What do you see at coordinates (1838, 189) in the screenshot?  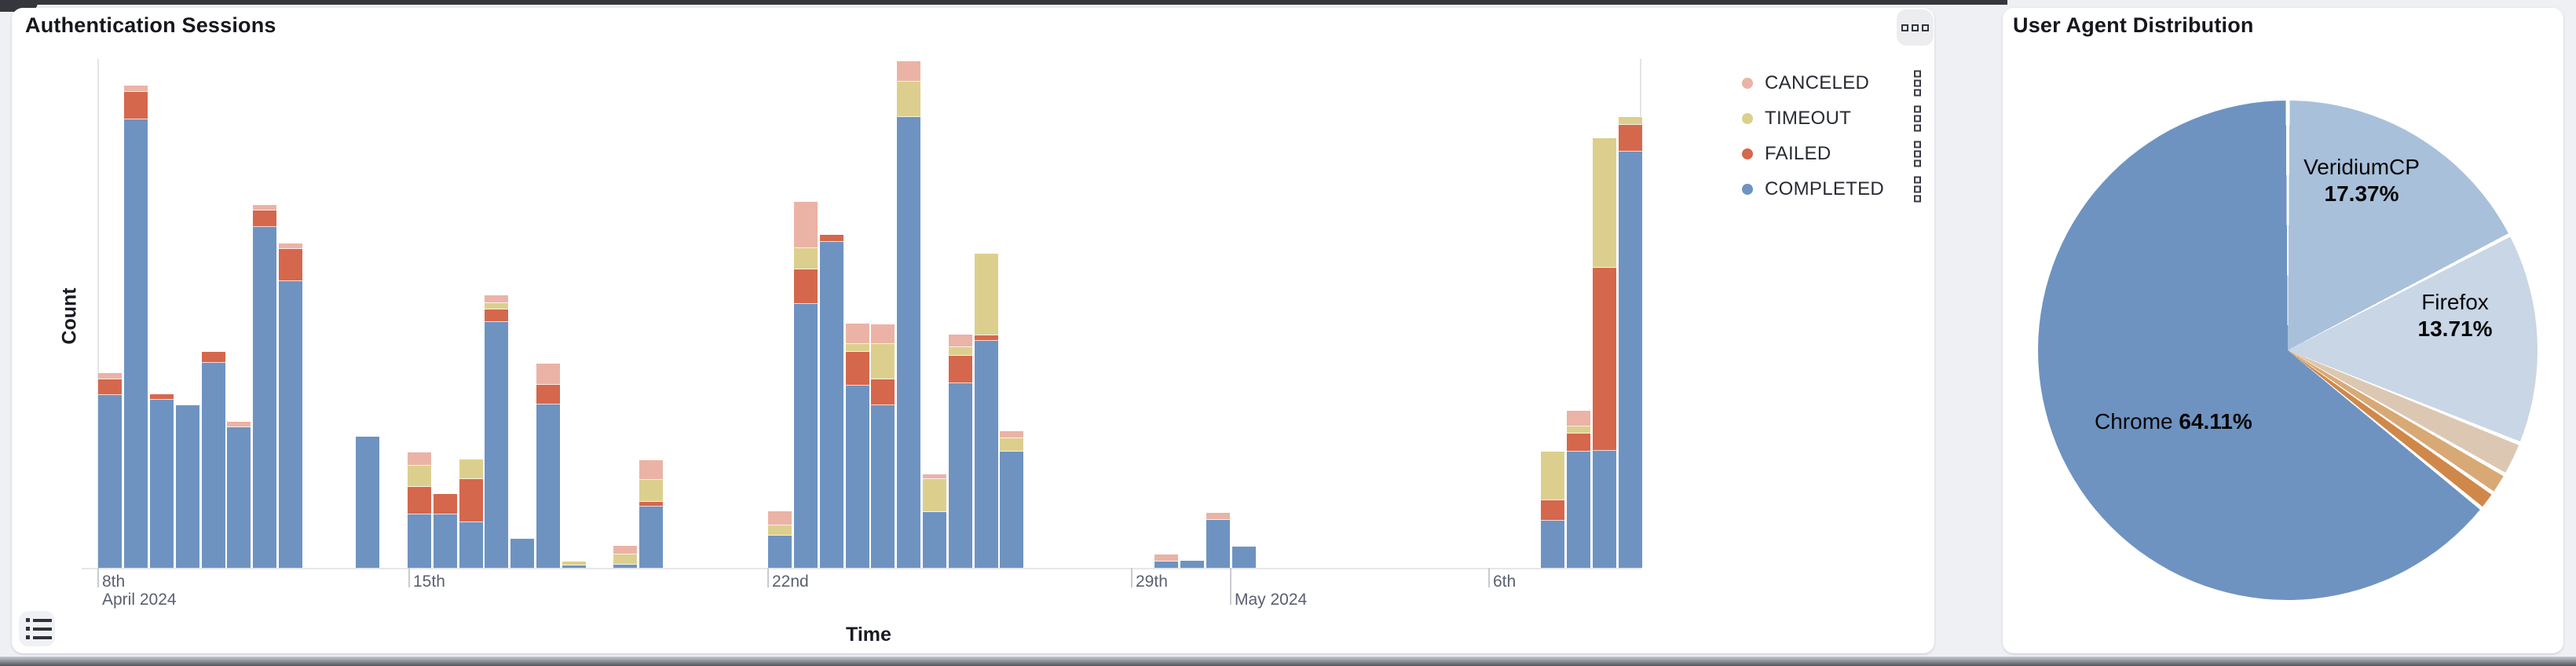 I see `legend-item-completed: COMPLETED` at bounding box center [1838, 189].